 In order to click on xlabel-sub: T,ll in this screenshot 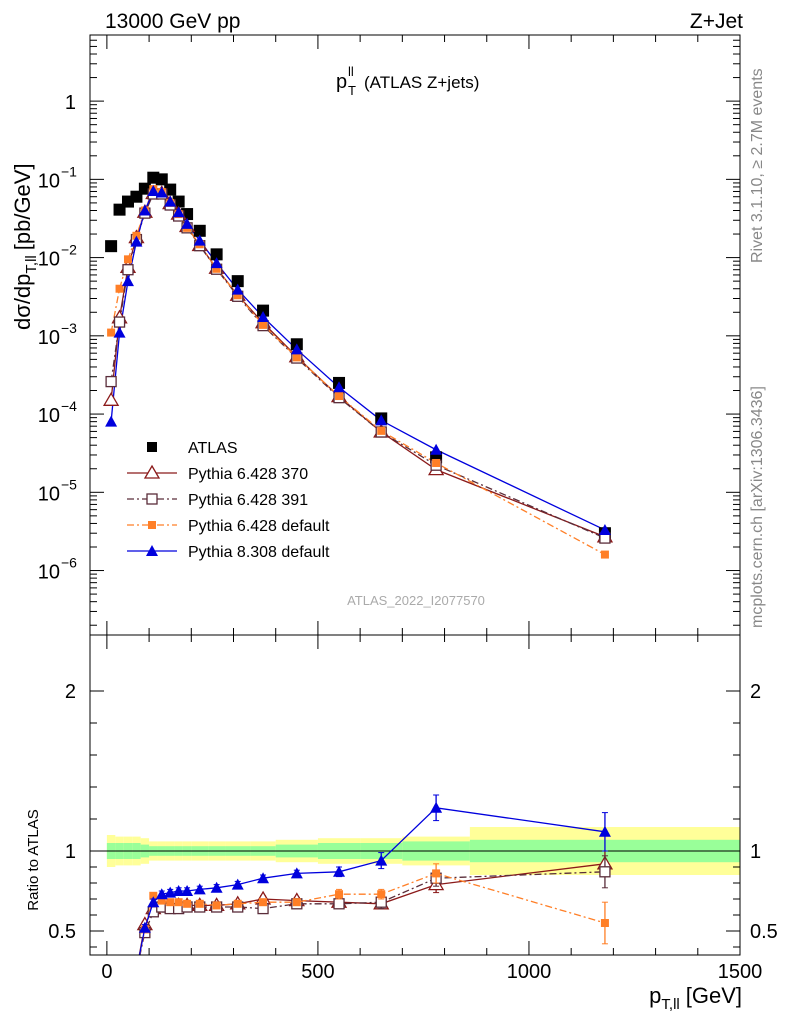, I will do `click(670, 1004)`.